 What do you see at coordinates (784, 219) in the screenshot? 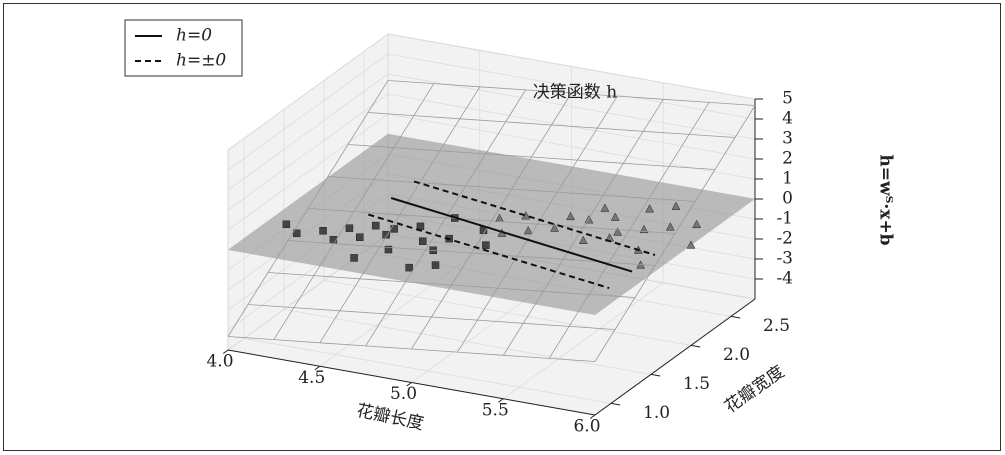
I see `z-tick-label: -1` at bounding box center [784, 219].